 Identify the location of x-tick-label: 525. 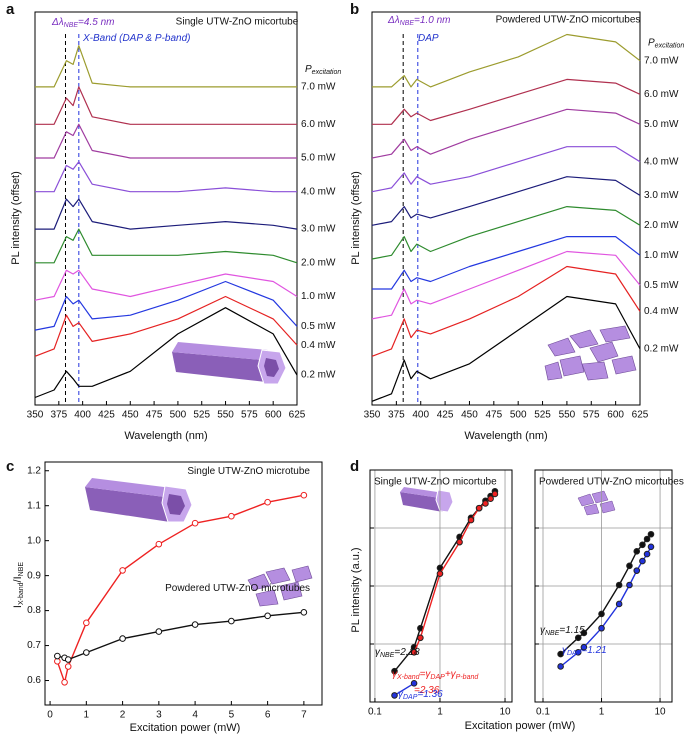
(201, 415).